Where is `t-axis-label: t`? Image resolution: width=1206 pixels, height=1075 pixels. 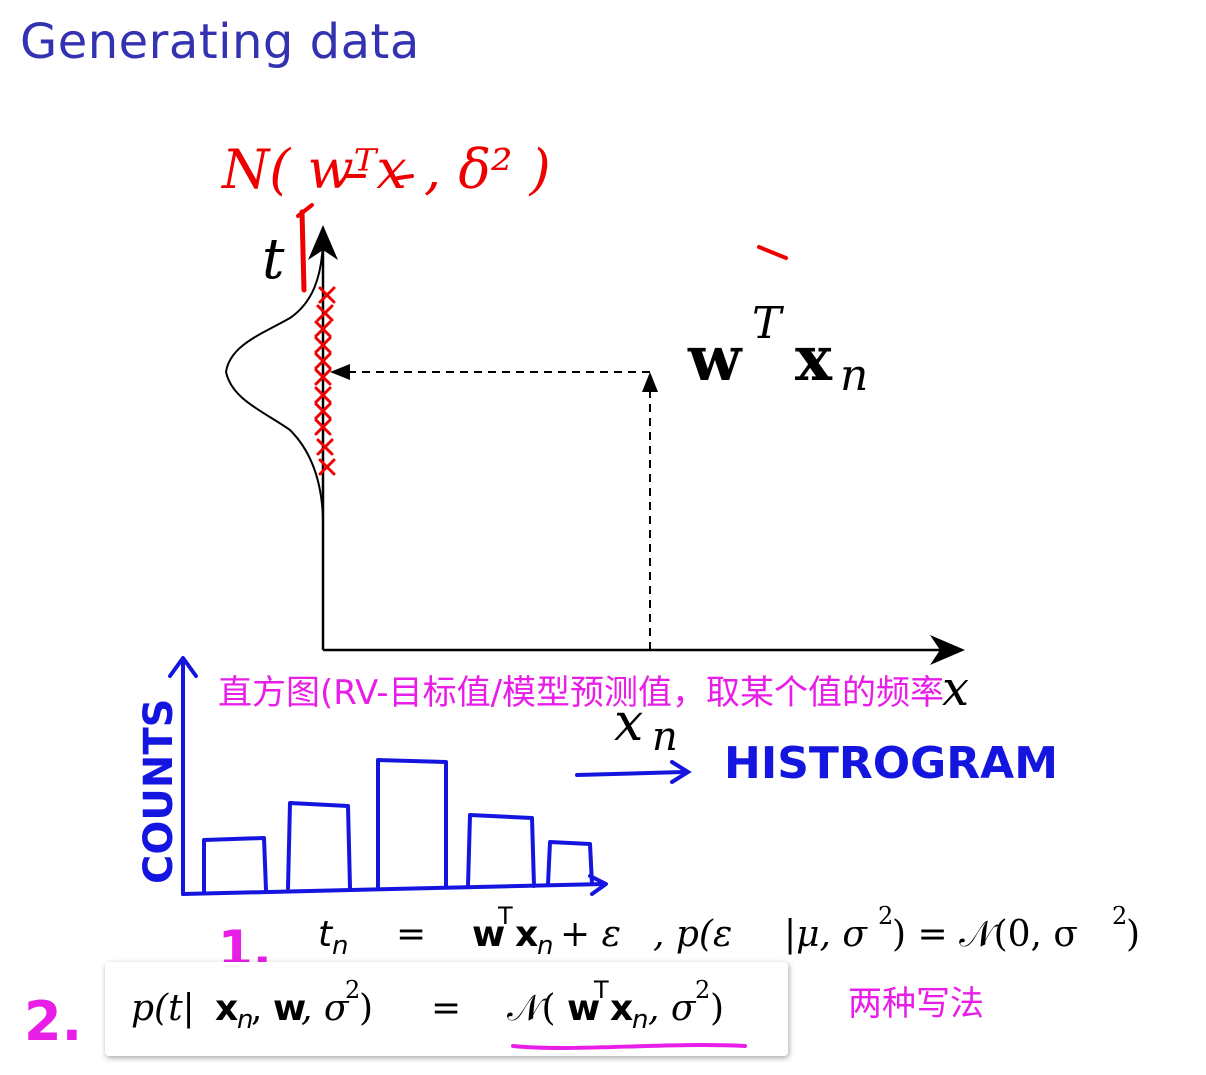 t-axis-label: t is located at coordinates (273, 259).